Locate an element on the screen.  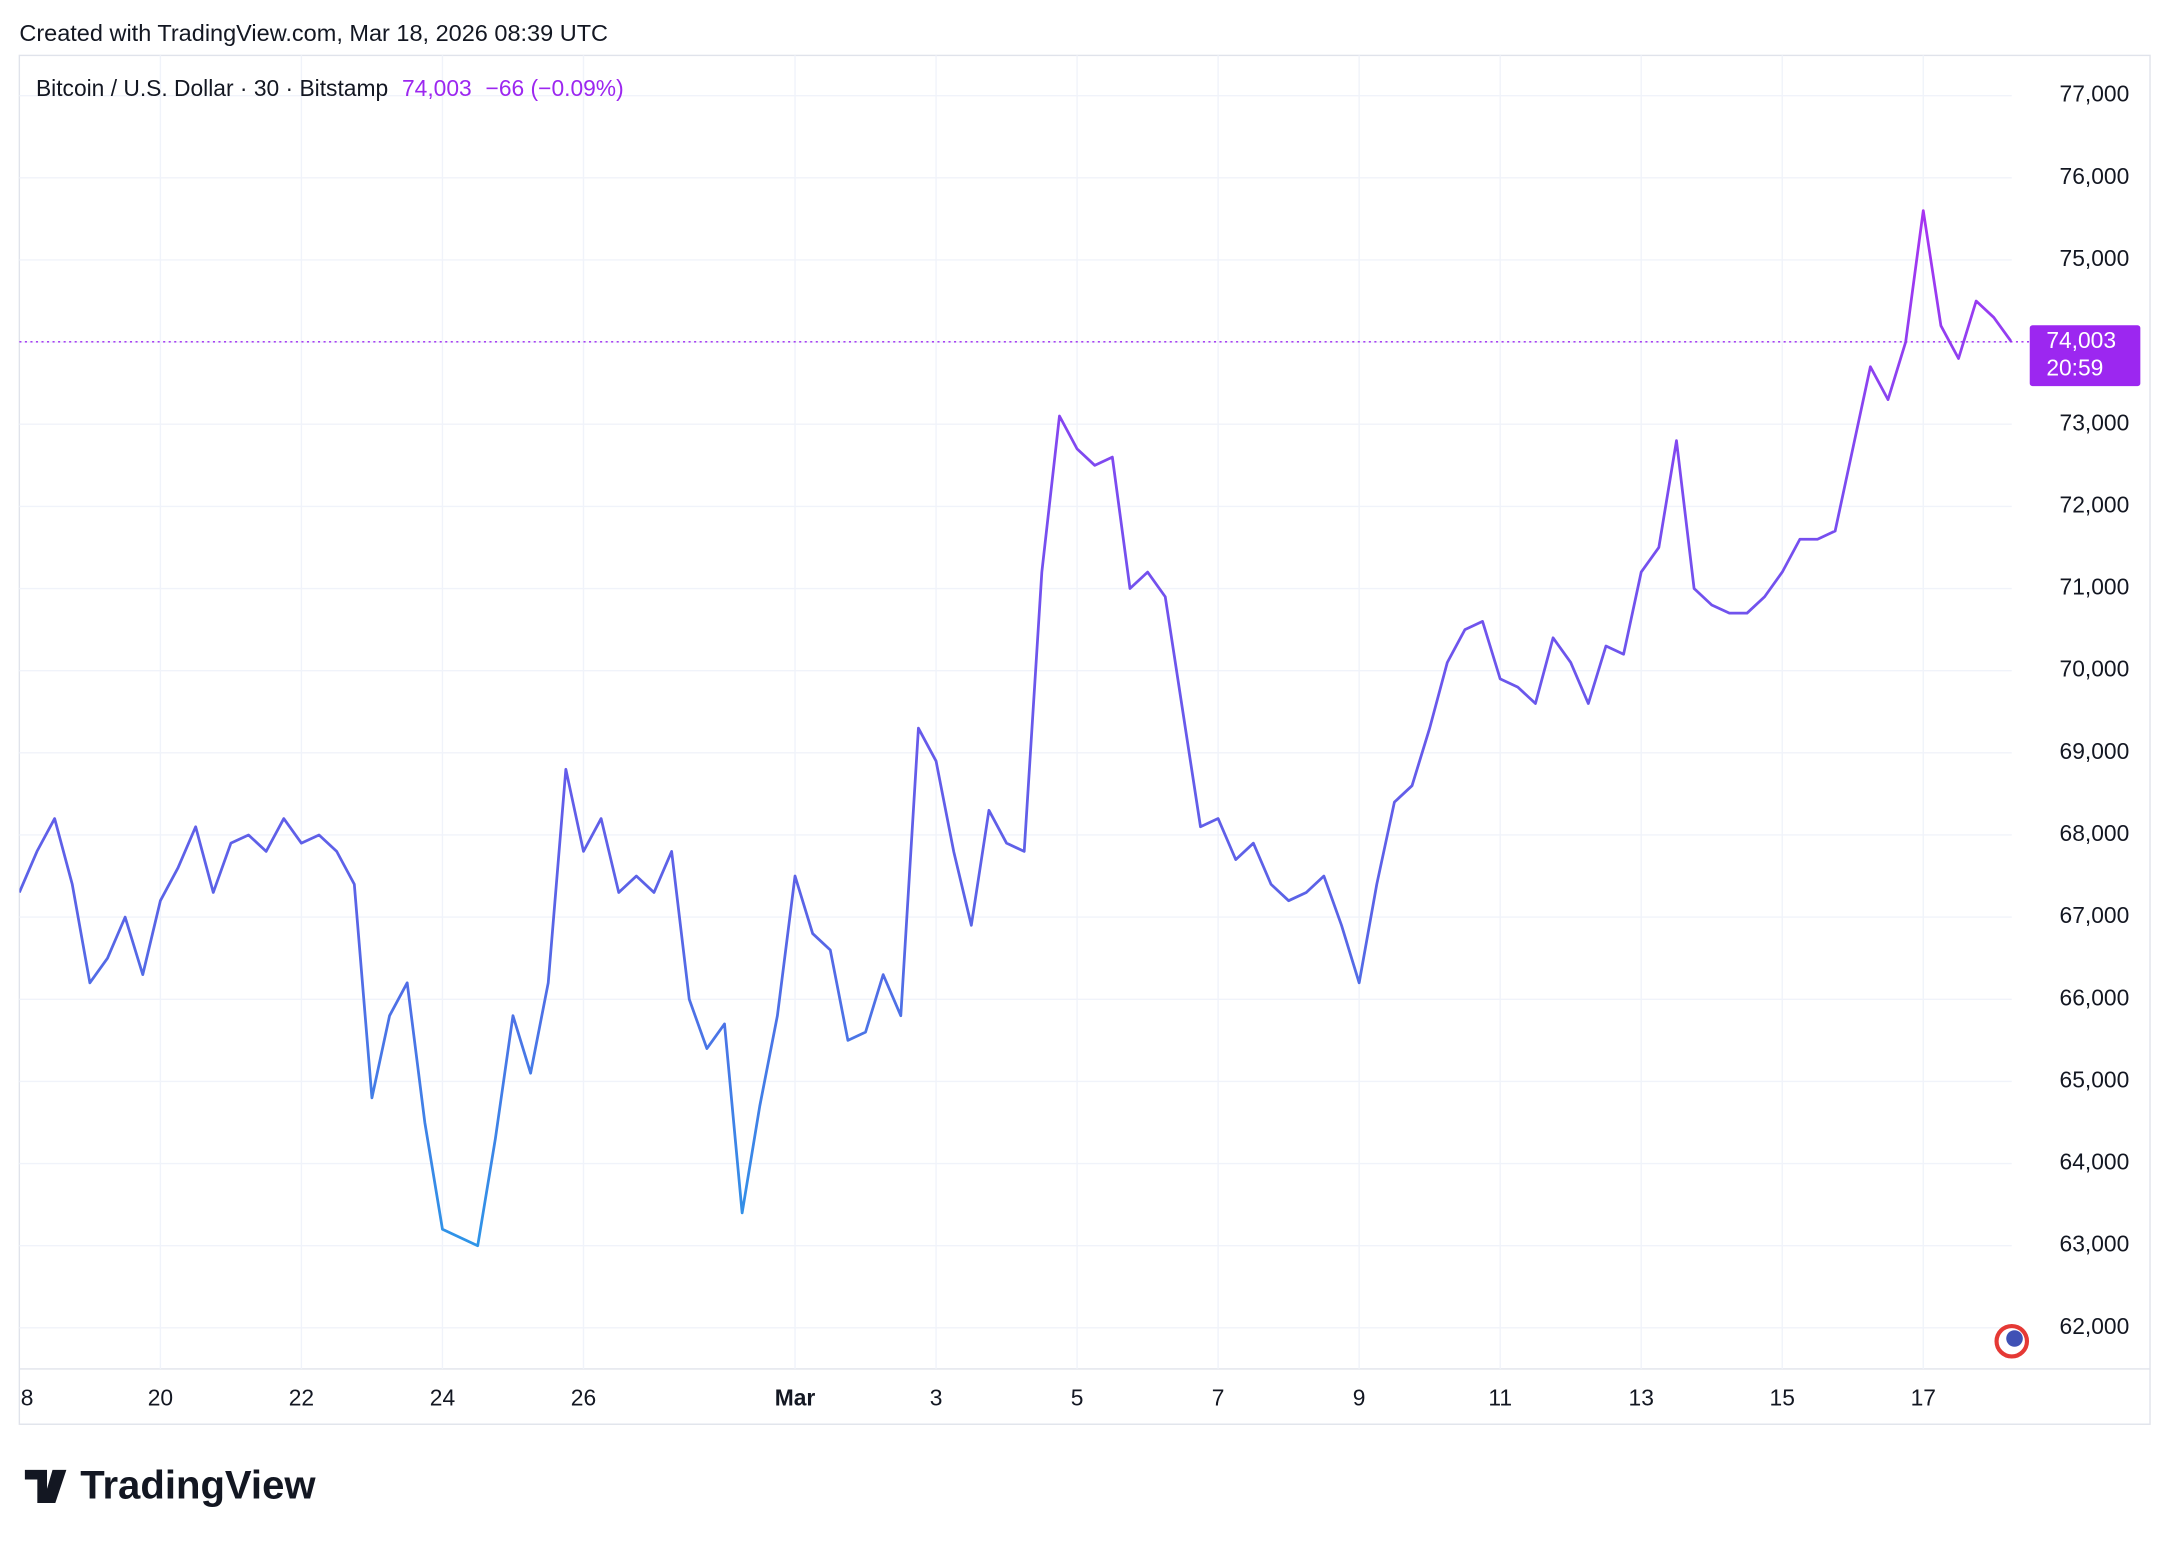
last-price-badge is located at coordinates (2085, 356).